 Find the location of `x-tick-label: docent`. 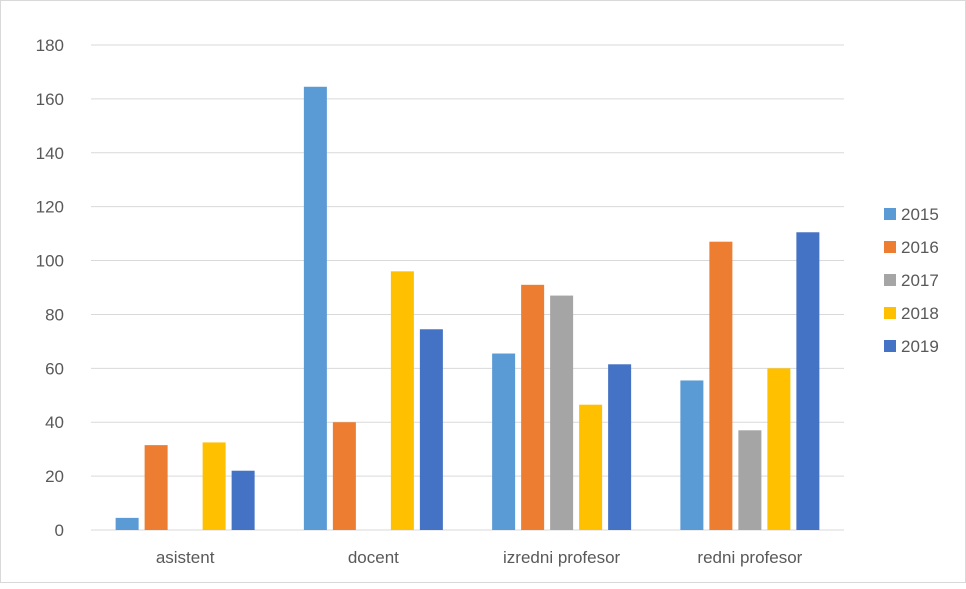

x-tick-label: docent is located at coordinates (373, 557).